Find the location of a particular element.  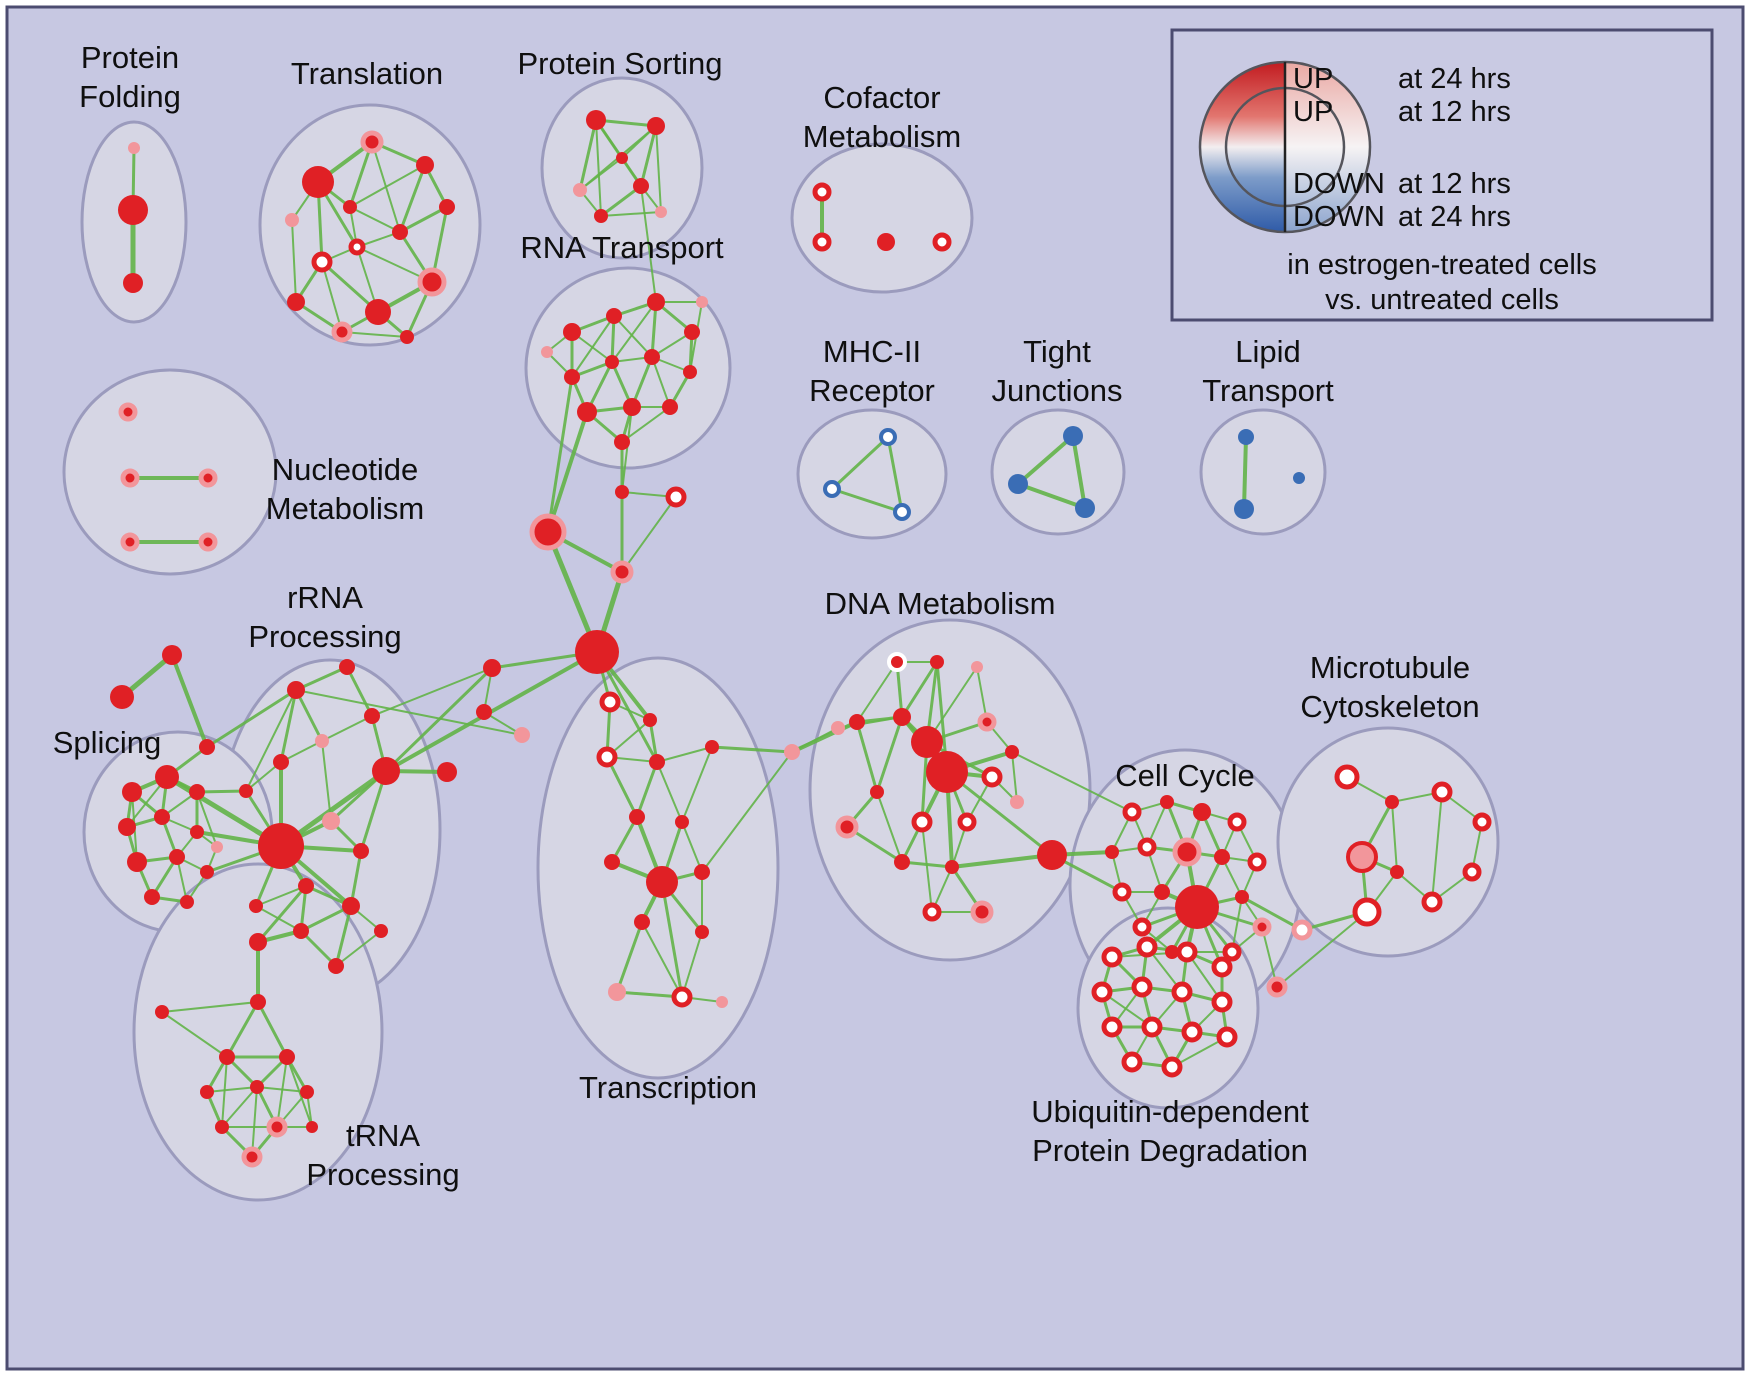

cluster-label-cell-cycle: Cell Cycle is located at coordinates (1185, 775).